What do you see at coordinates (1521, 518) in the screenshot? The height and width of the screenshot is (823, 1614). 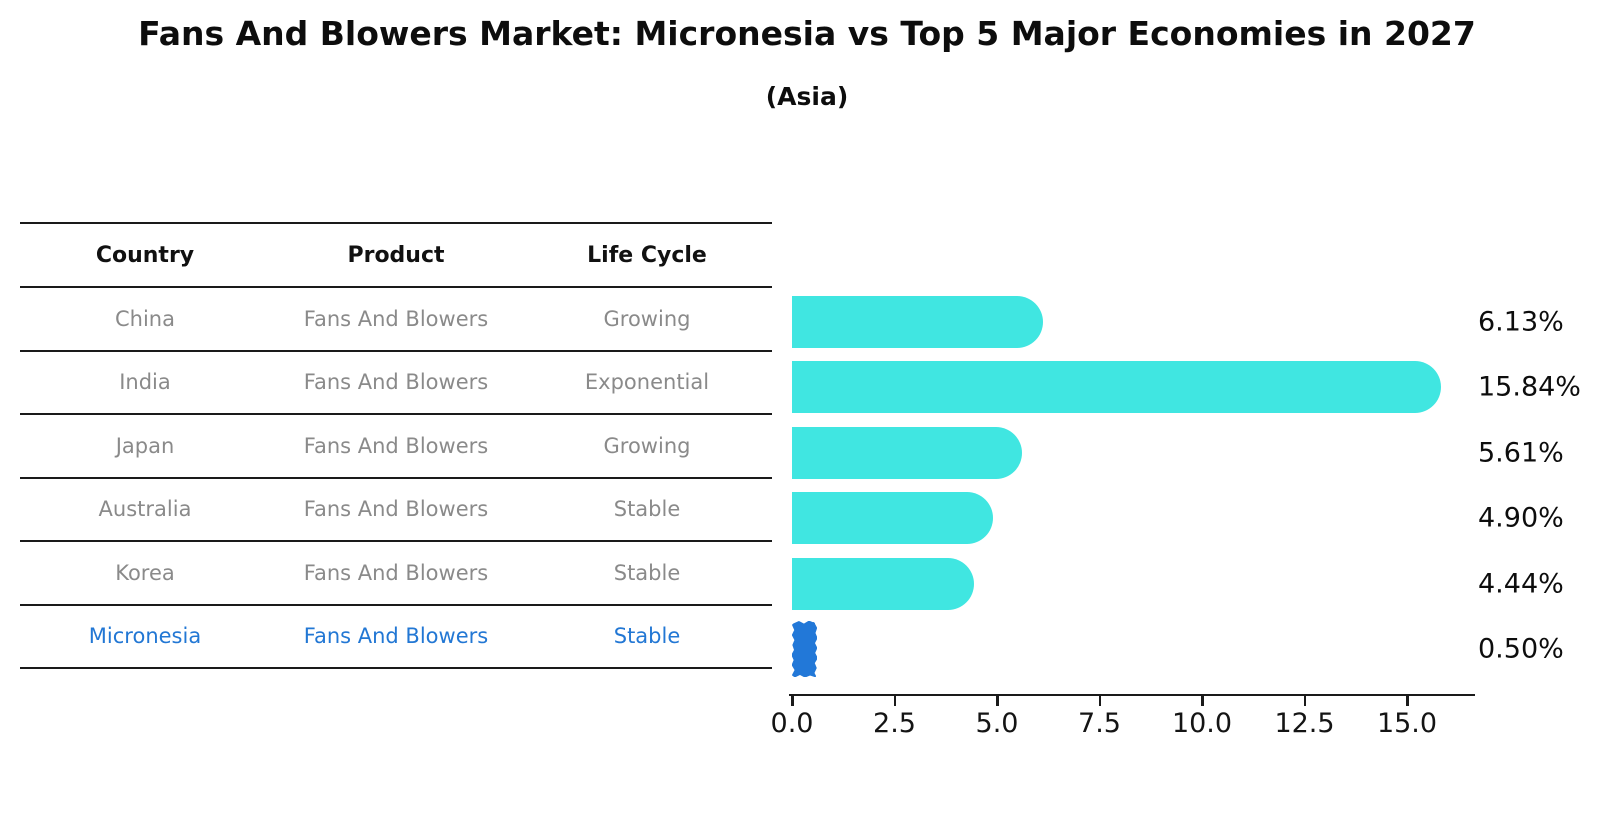 I see `value-label-australia: 4.90%` at bounding box center [1521, 518].